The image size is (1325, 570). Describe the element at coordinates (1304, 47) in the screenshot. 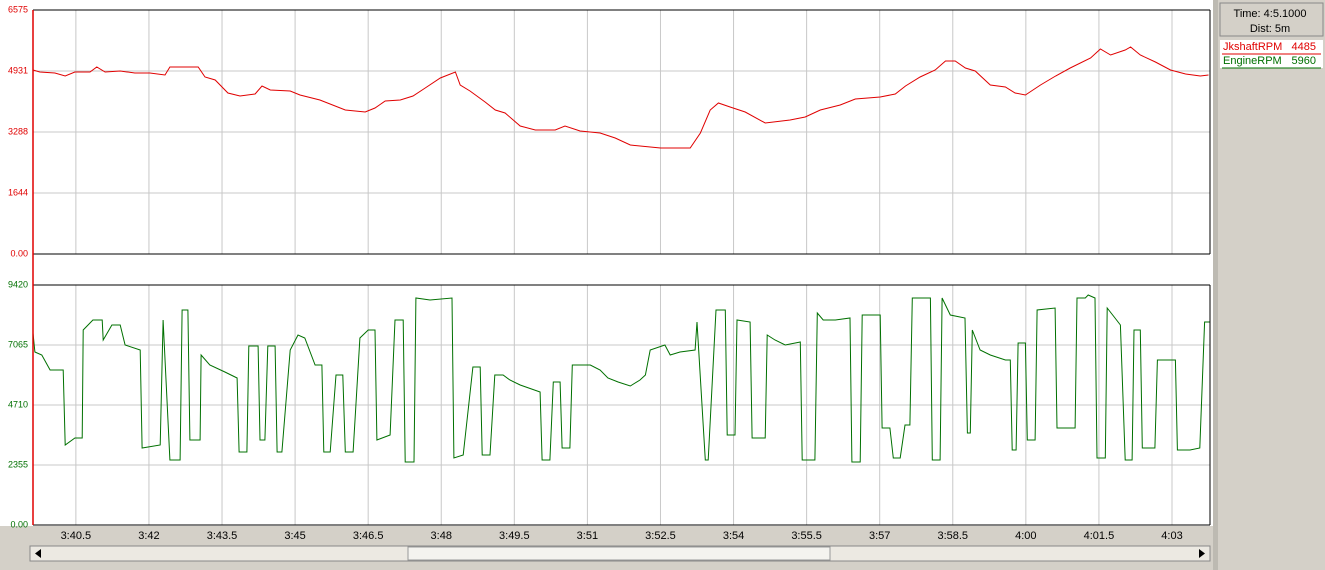

I see `legend-readout: 4485` at that location.